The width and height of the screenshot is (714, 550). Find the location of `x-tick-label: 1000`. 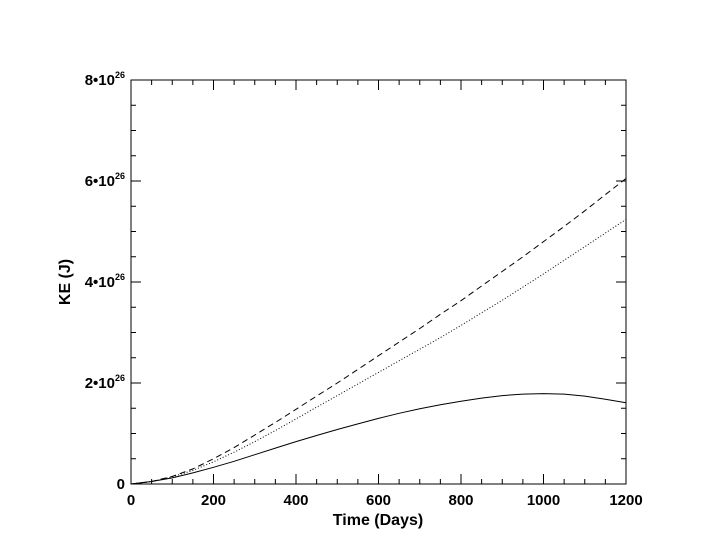

x-tick-label: 1000 is located at coordinates (543, 500).